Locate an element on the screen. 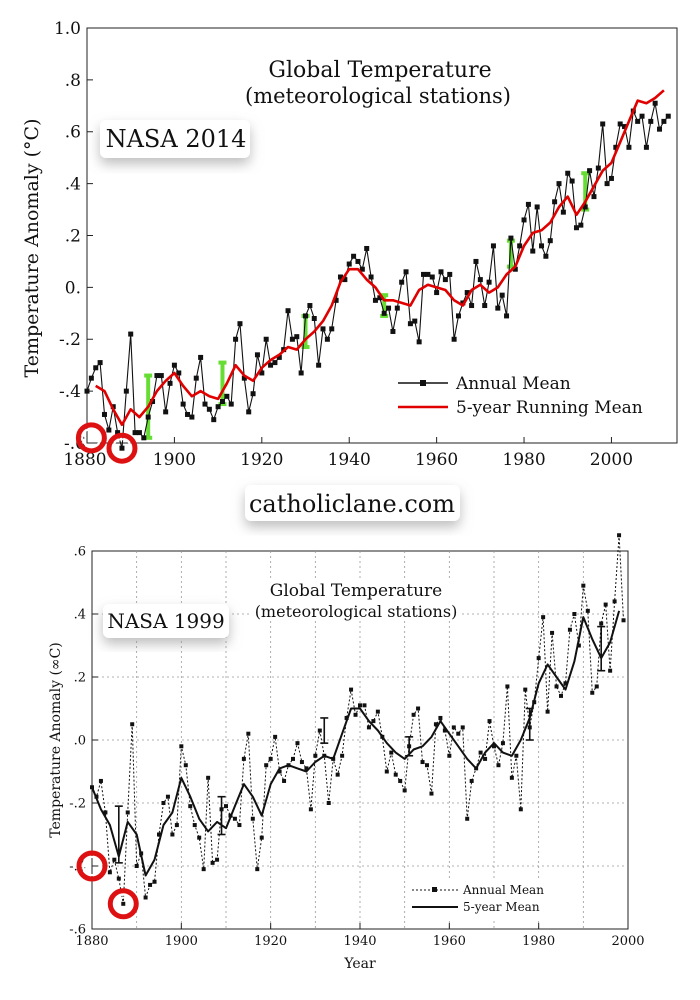 This screenshot has height=1000, width=700. top-x-tick-label: 2000 is located at coordinates (611, 460).